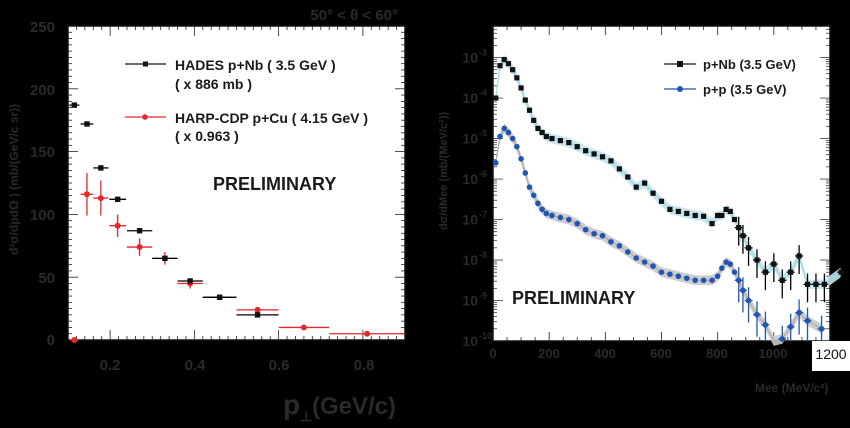 Image resolution: width=850 pixels, height=428 pixels. I want to click on right-legend: p+Nb (3.5 GeV) p+p (3.5 GeV), so click(730, 77).